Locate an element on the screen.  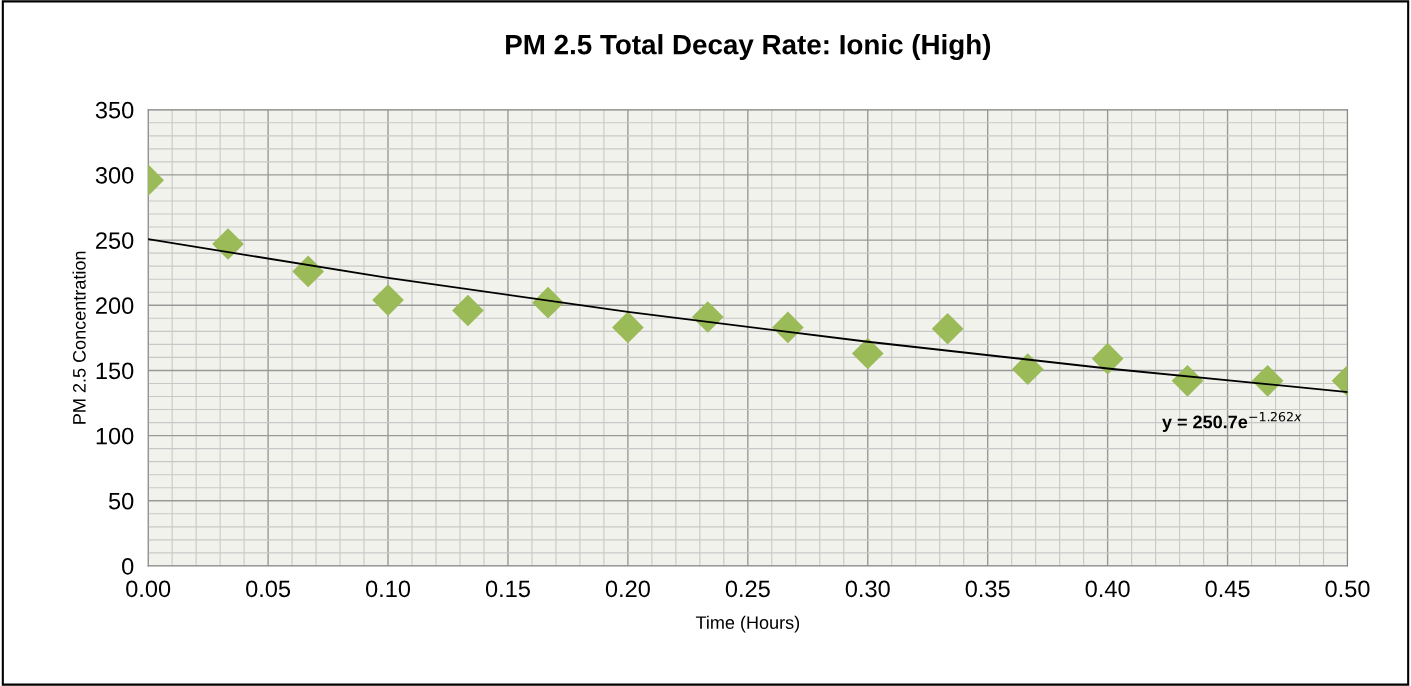
y-tick-label: 0 is located at coordinates (128, 566).